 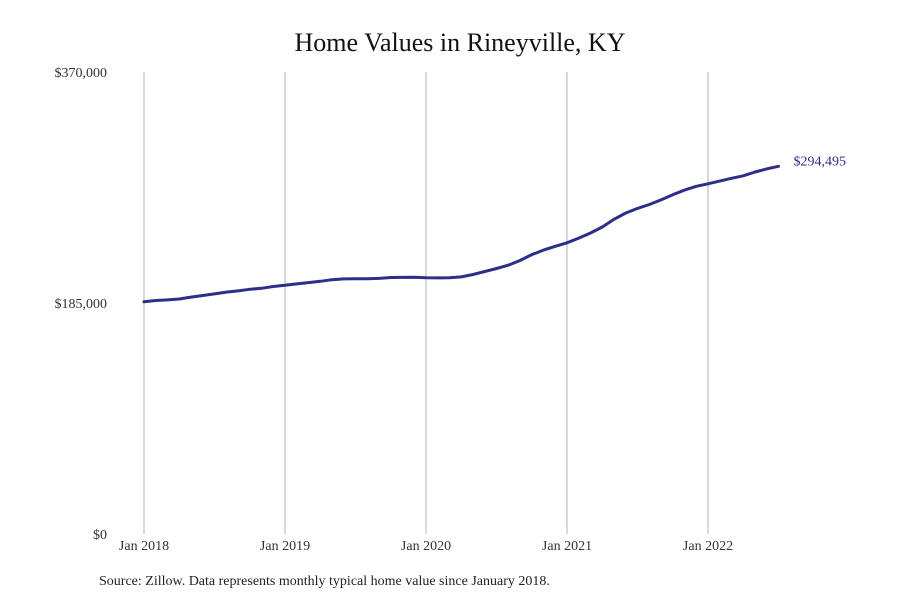 What do you see at coordinates (708, 546) in the screenshot?
I see `x-tick-label: Jan 2022` at bounding box center [708, 546].